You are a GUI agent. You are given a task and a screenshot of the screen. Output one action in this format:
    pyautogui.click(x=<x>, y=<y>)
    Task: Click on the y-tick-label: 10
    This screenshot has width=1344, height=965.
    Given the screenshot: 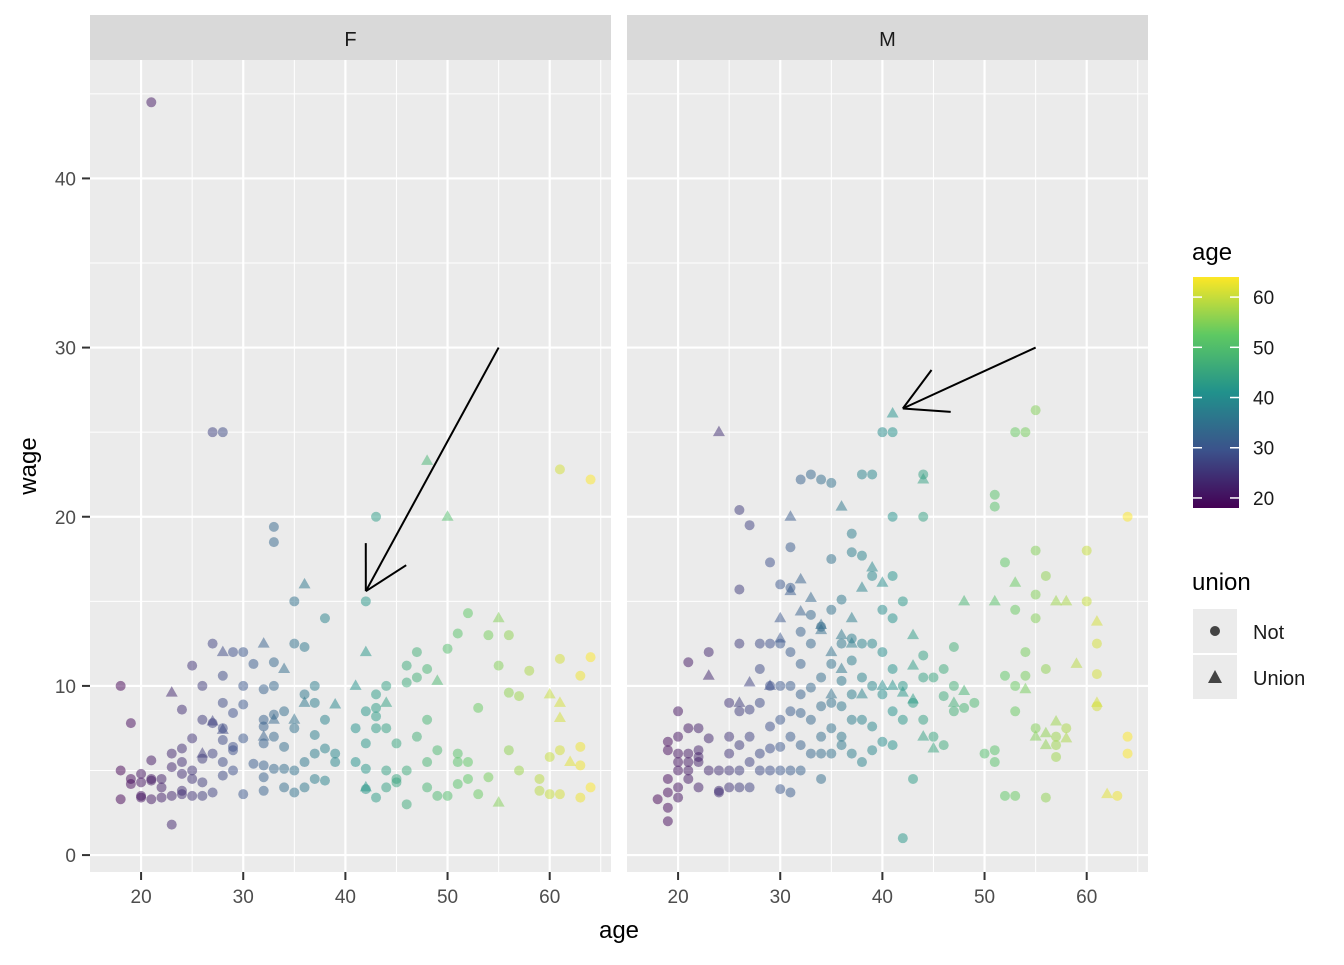 What is the action you would take?
    pyautogui.click(x=65, y=687)
    